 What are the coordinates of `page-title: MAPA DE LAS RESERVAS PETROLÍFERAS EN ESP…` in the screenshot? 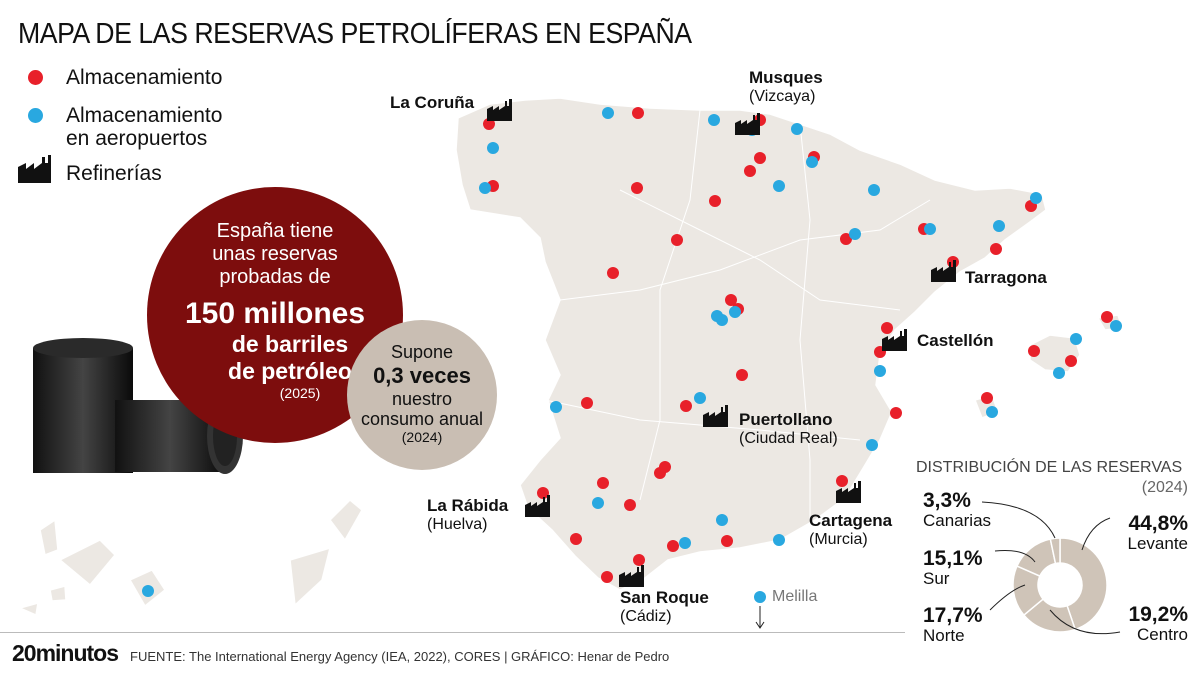 It's located at (355, 34).